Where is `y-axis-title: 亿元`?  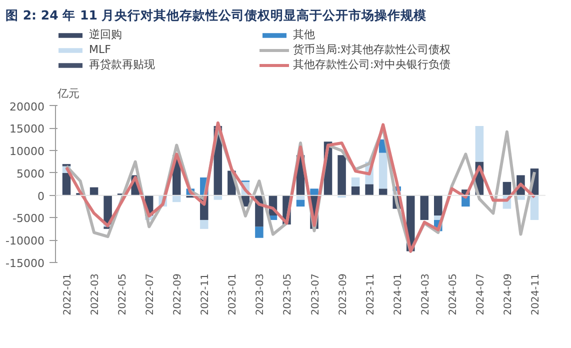 y-axis-title: 亿元 is located at coordinates (68, 93).